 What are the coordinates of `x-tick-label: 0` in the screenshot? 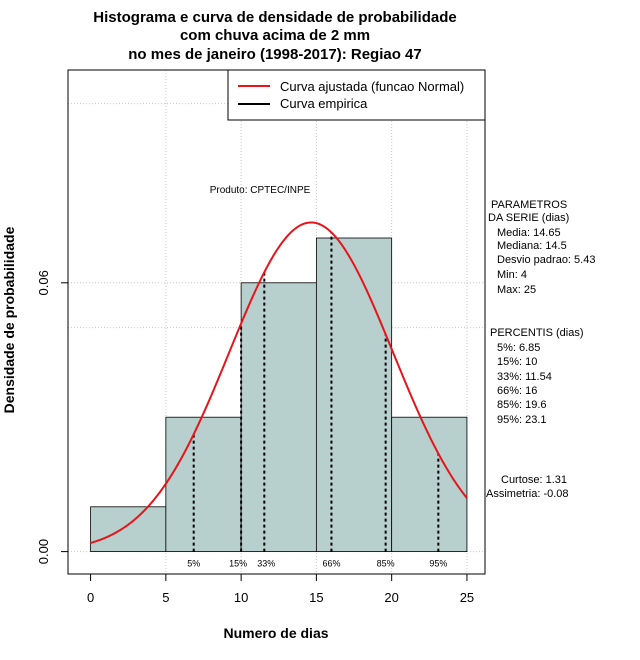 It's located at (90, 597).